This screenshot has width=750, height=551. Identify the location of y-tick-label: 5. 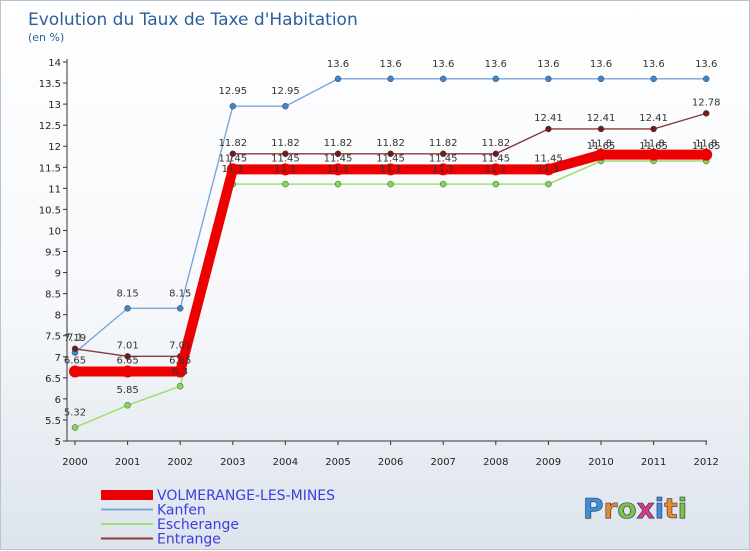
(58, 442).